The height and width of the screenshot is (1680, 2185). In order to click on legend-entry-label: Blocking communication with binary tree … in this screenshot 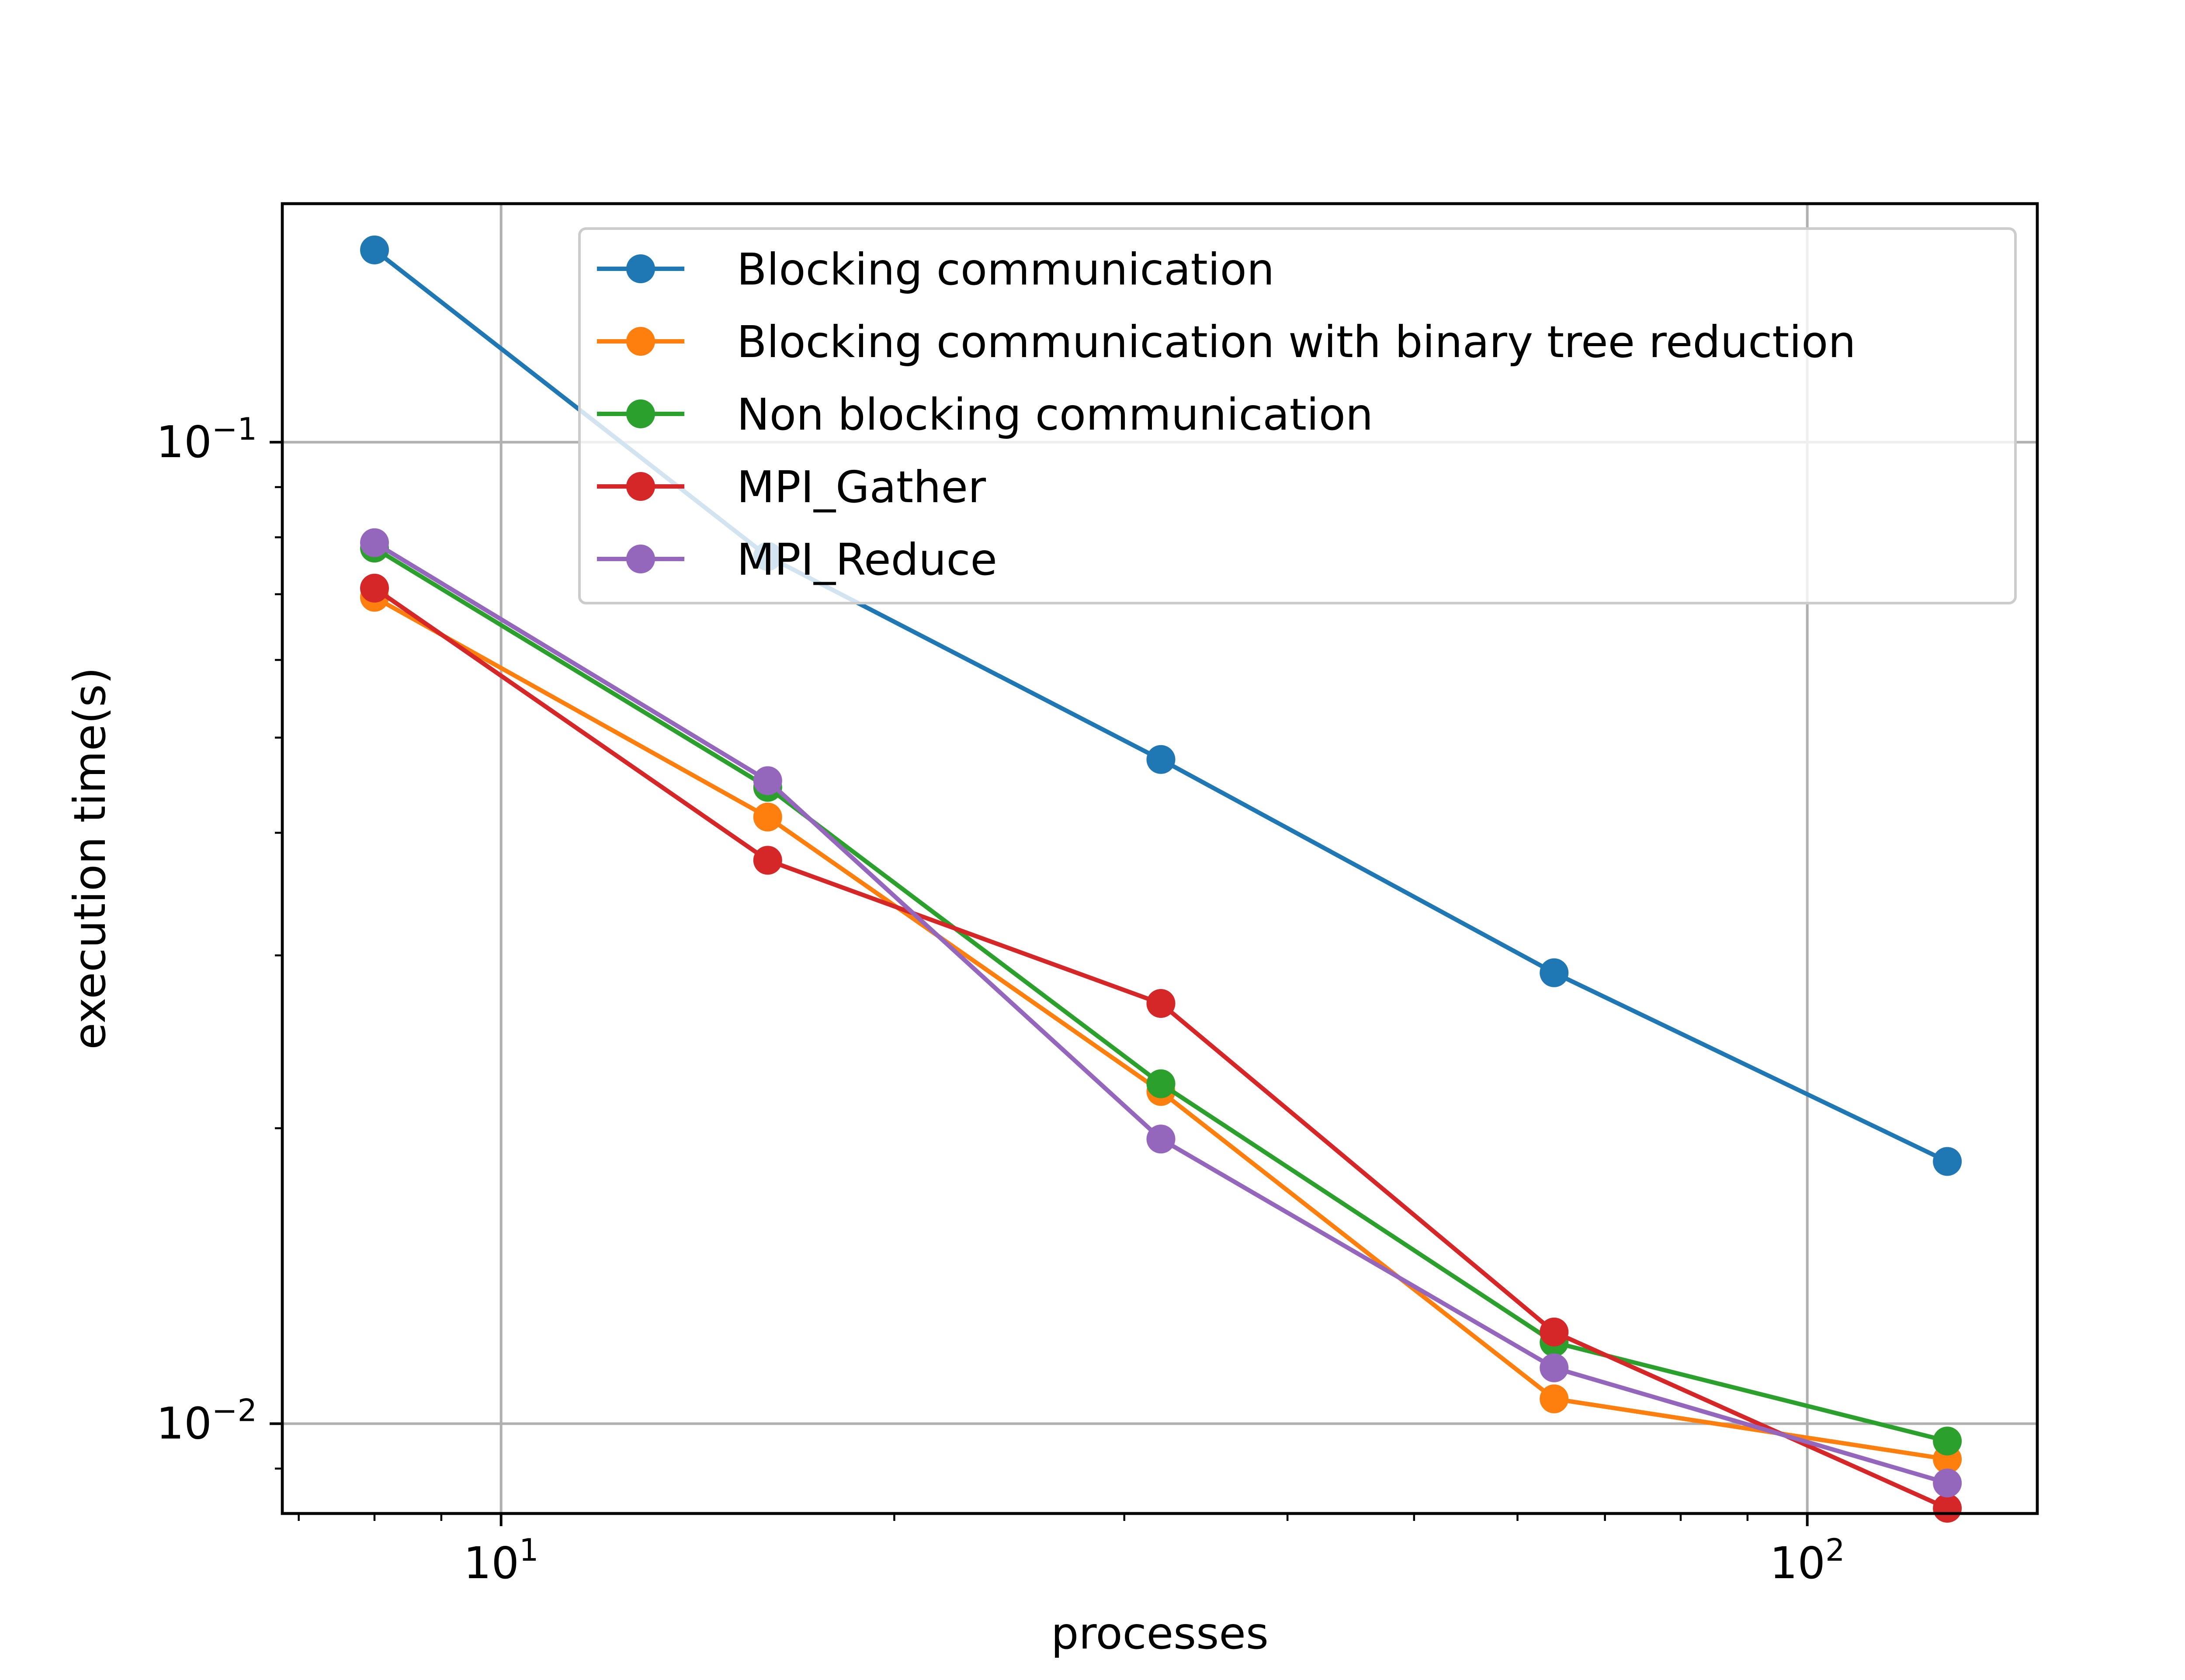, I will do `click(1296, 342)`.